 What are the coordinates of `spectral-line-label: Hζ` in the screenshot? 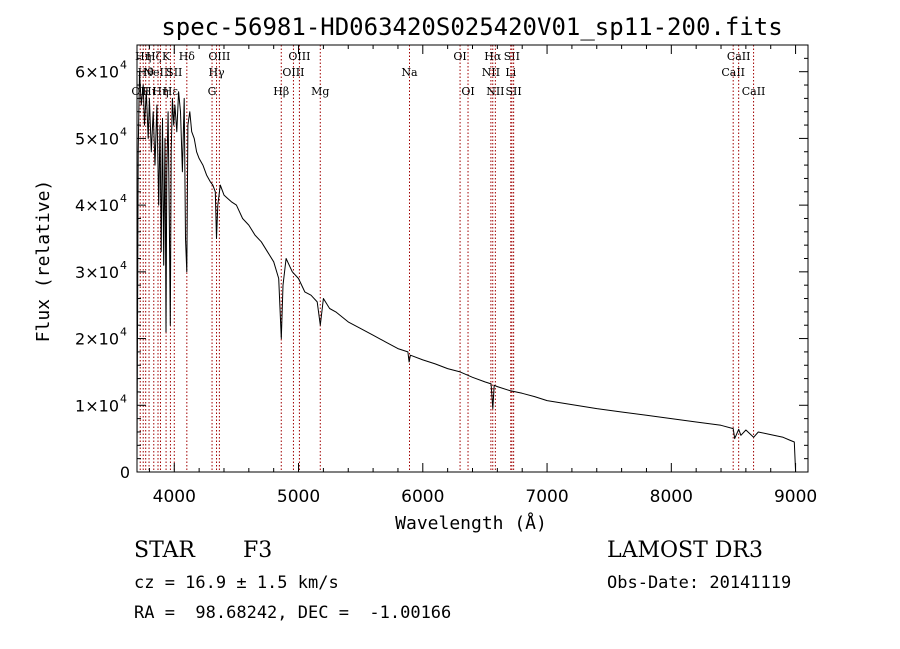 It's located at (154, 56).